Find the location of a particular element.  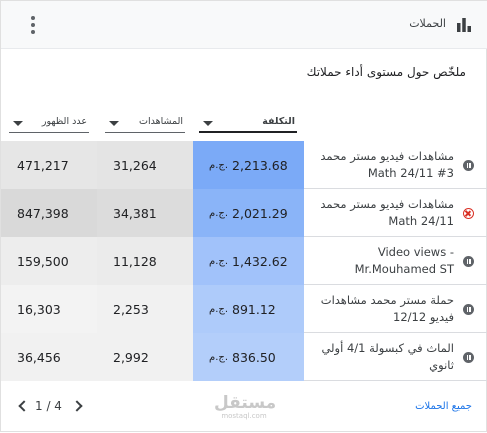

cost-cell: ج.م. 891.12 is located at coordinates (248, 309).